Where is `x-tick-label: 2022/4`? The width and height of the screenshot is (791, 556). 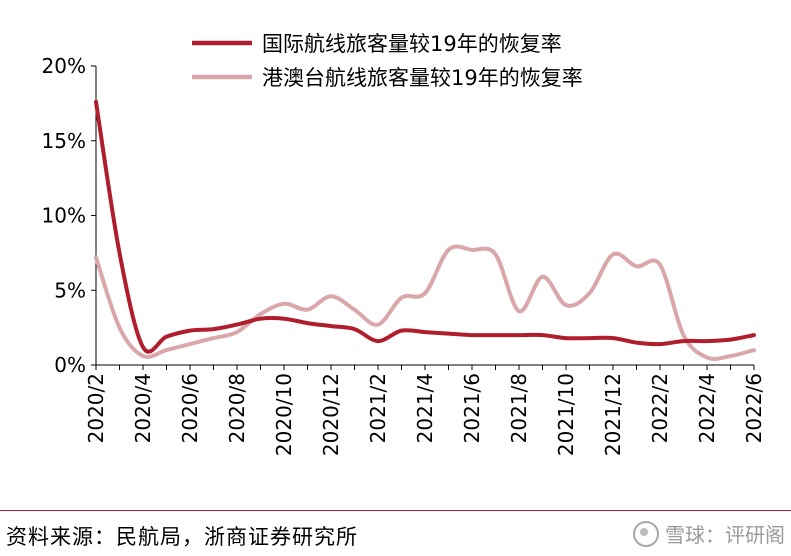 x-tick-label: 2022/4 is located at coordinates (707, 408).